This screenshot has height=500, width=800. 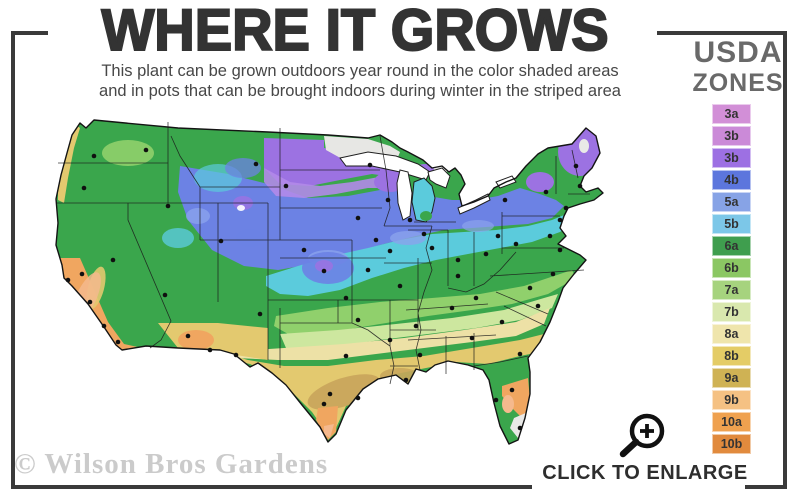 I want to click on zone-chip-label: 8b, so click(x=731, y=356).